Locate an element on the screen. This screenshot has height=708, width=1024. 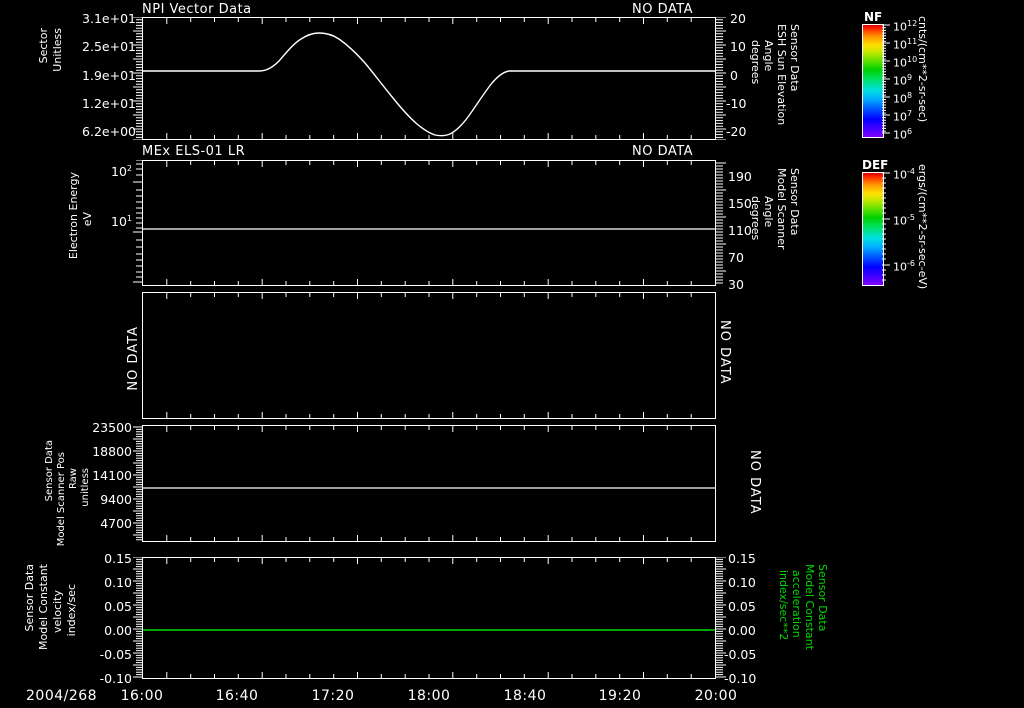
x-axis-tick-3: 18:00 is located at coordinates (429, 696).